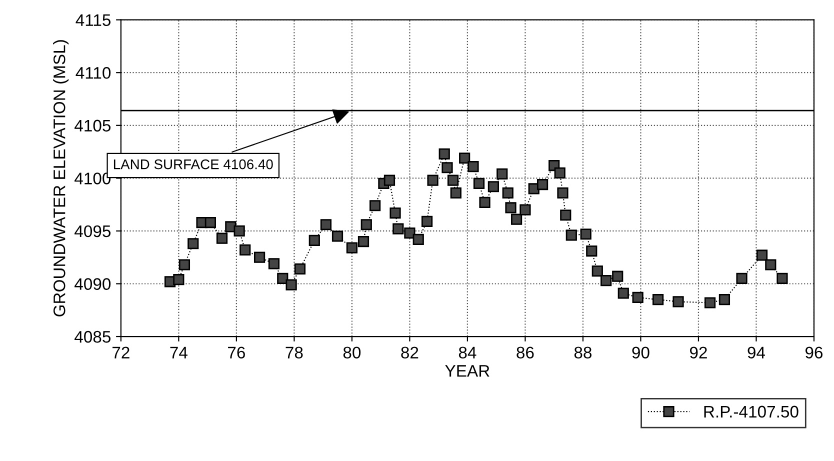 This screenshot has height=461, width=834. Describe the element at coordinates (751, 412) in the screenshot. I see `legend-label: R.P.-4107.50` at that location.